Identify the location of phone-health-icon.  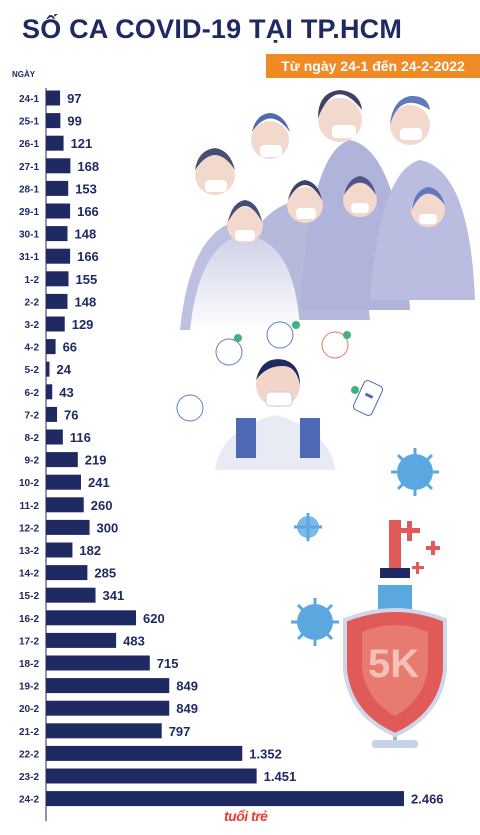
(368, 398).